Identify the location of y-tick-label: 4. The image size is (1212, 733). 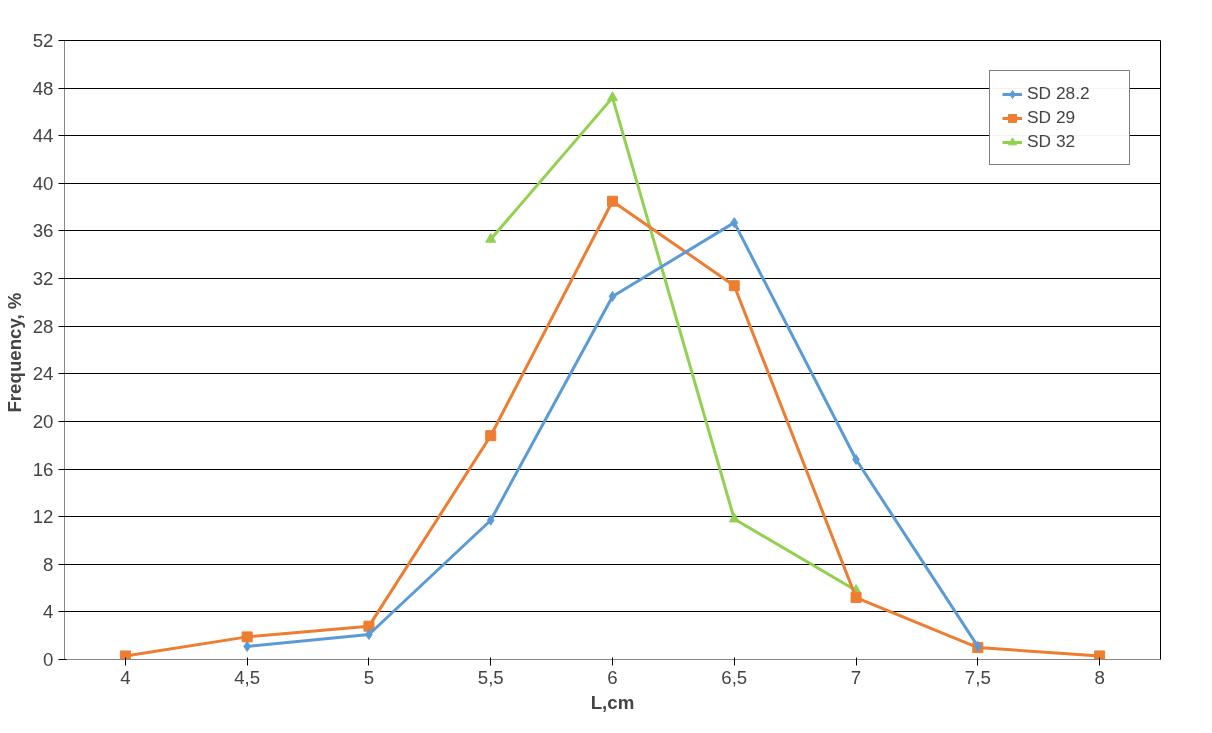
(48, 612).